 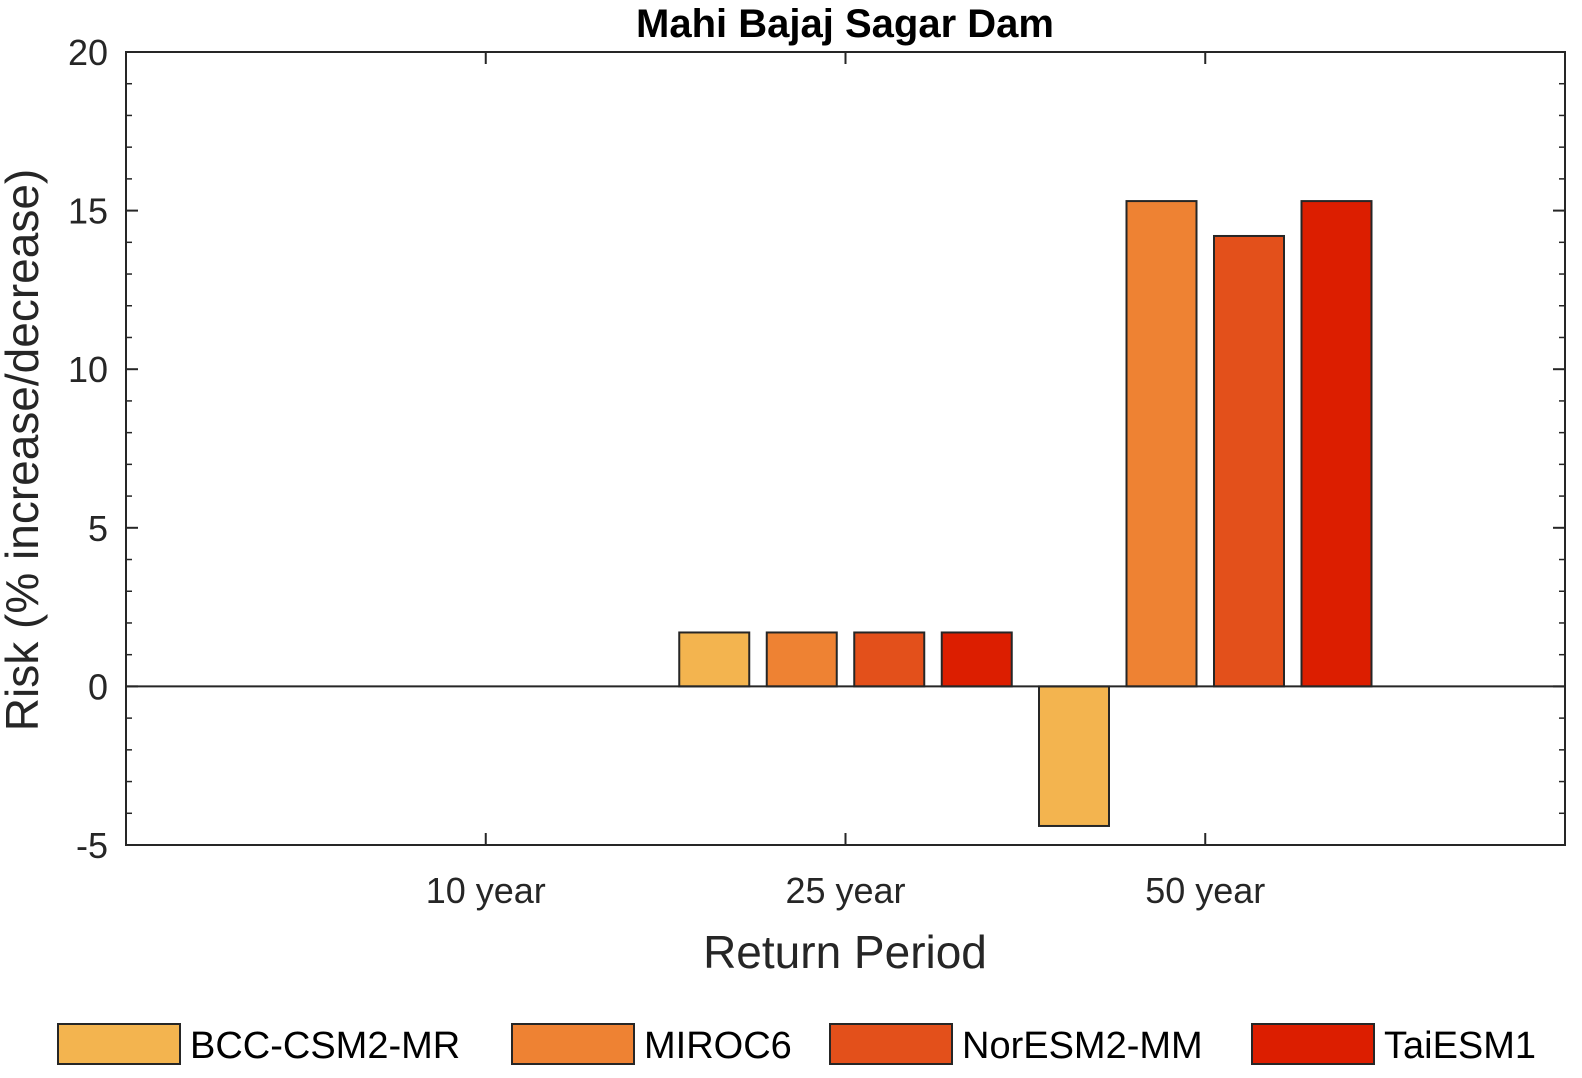 What do you see at coordinates (1082, 1046) in the screenshot?
I see `legend-label: NorESM2-MM` at bounding box center [1082, 1046].